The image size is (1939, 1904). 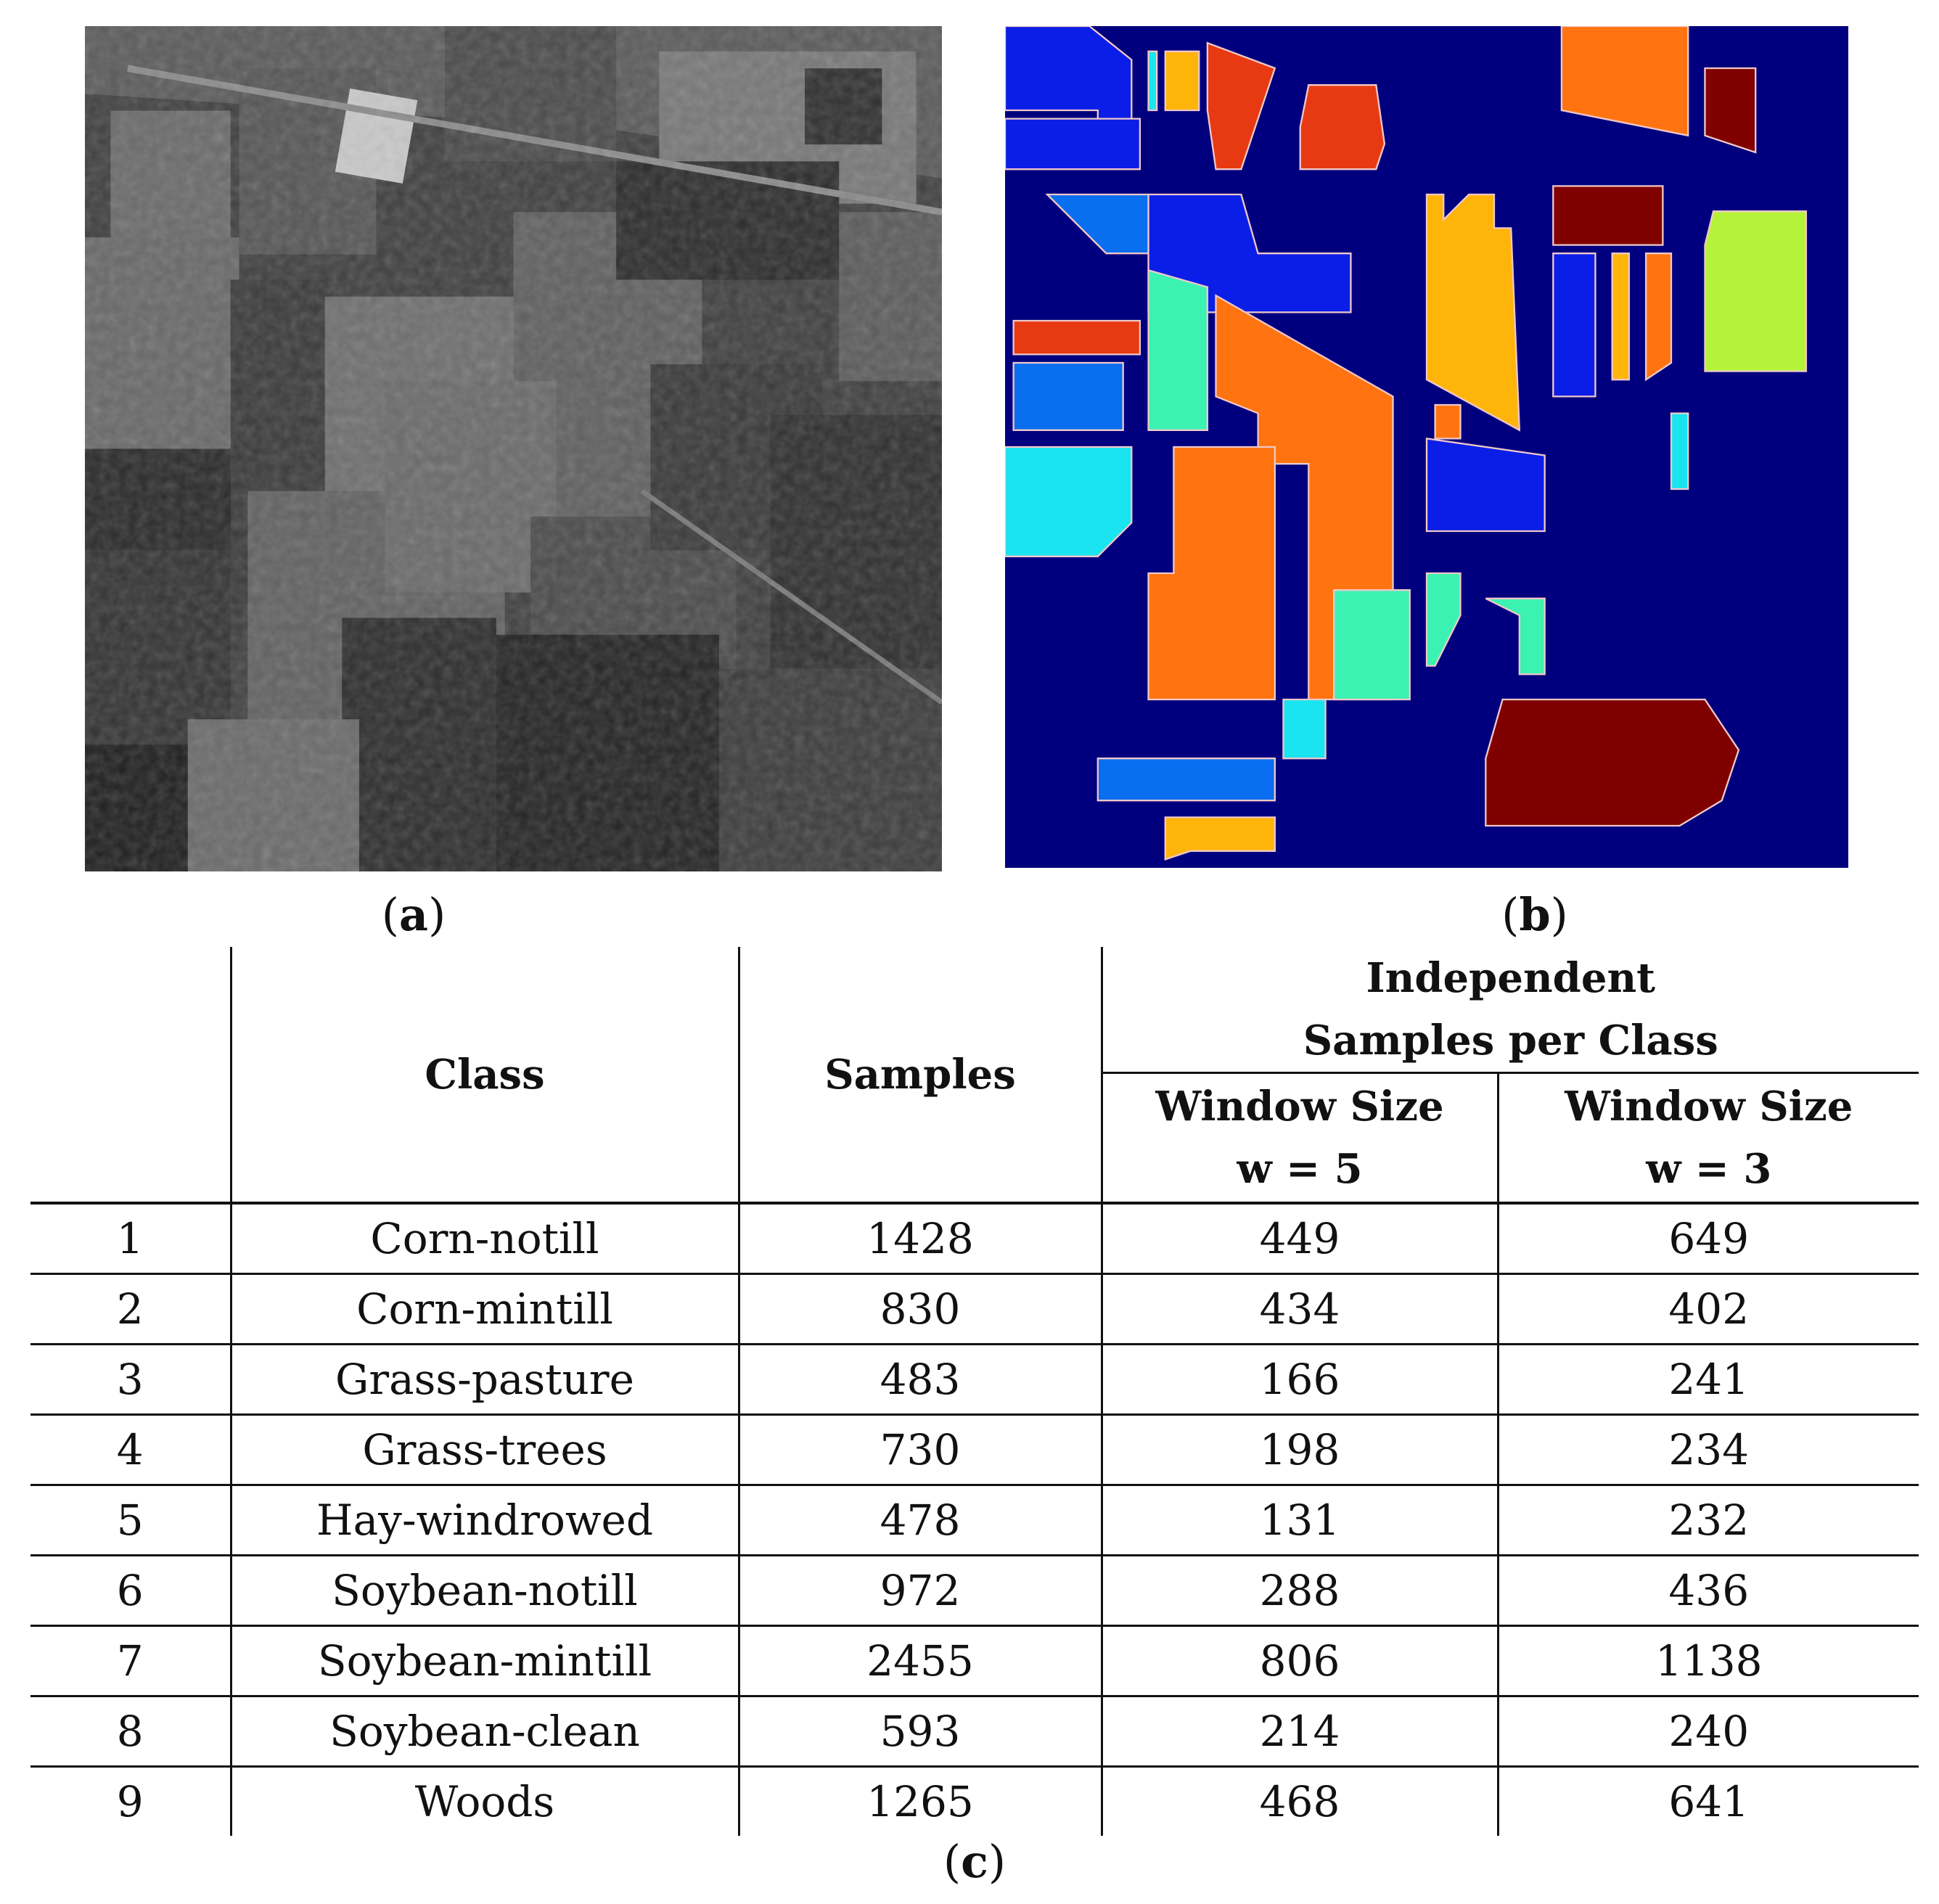 I want to click on header-group-line1: Independent, so click(x=1511, y=978).